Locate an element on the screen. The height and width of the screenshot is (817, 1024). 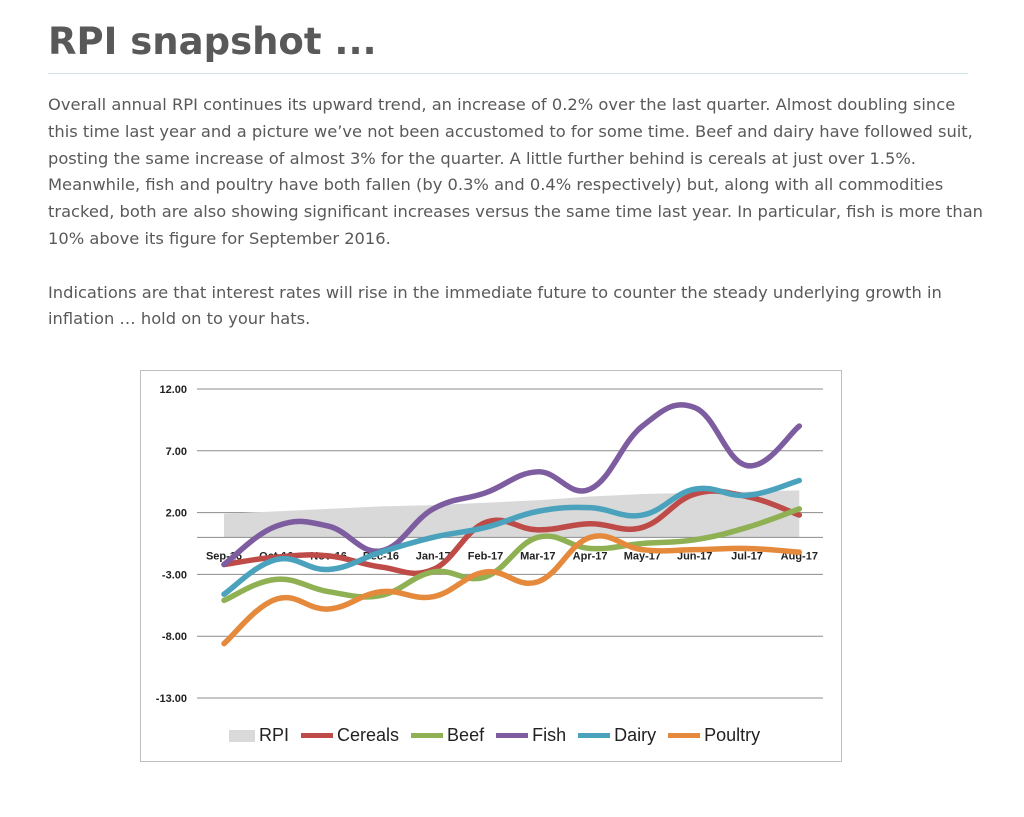
x-tick-label: Jul-17 is located at coordinates (747, 556).